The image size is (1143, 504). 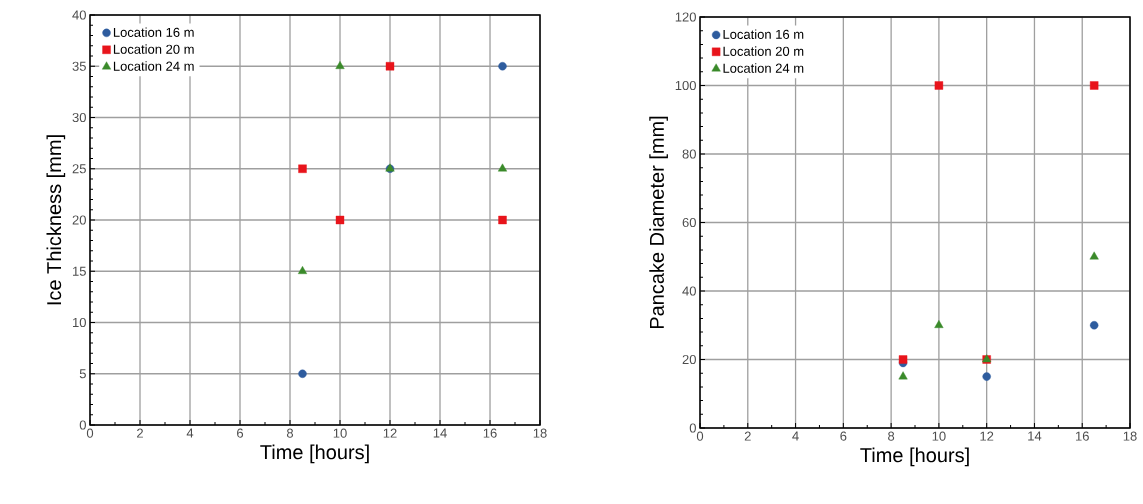 I want to click on y-axis-title: Ice Thickness [mm], so click(x=56, y=220).